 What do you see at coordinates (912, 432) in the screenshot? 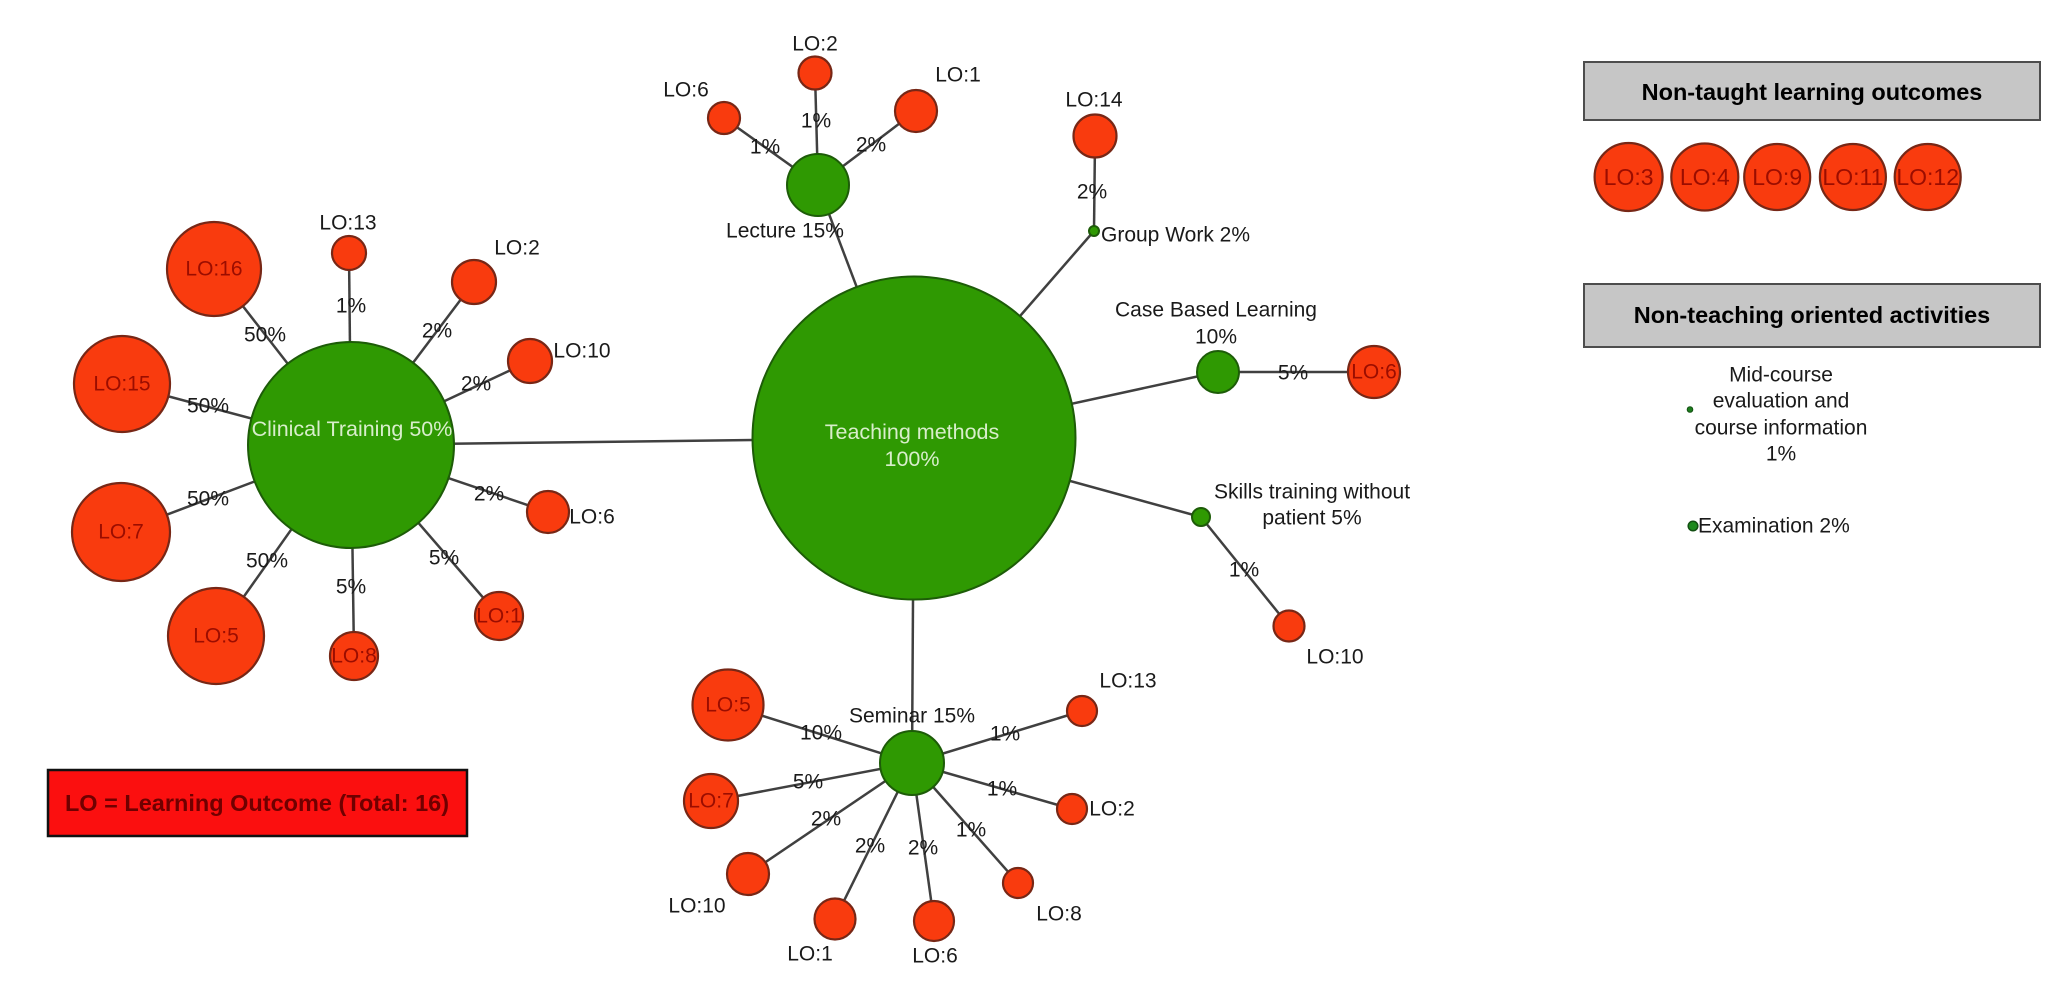
I see `svg-text: Teaching methods` at bounding box center [912, 432].